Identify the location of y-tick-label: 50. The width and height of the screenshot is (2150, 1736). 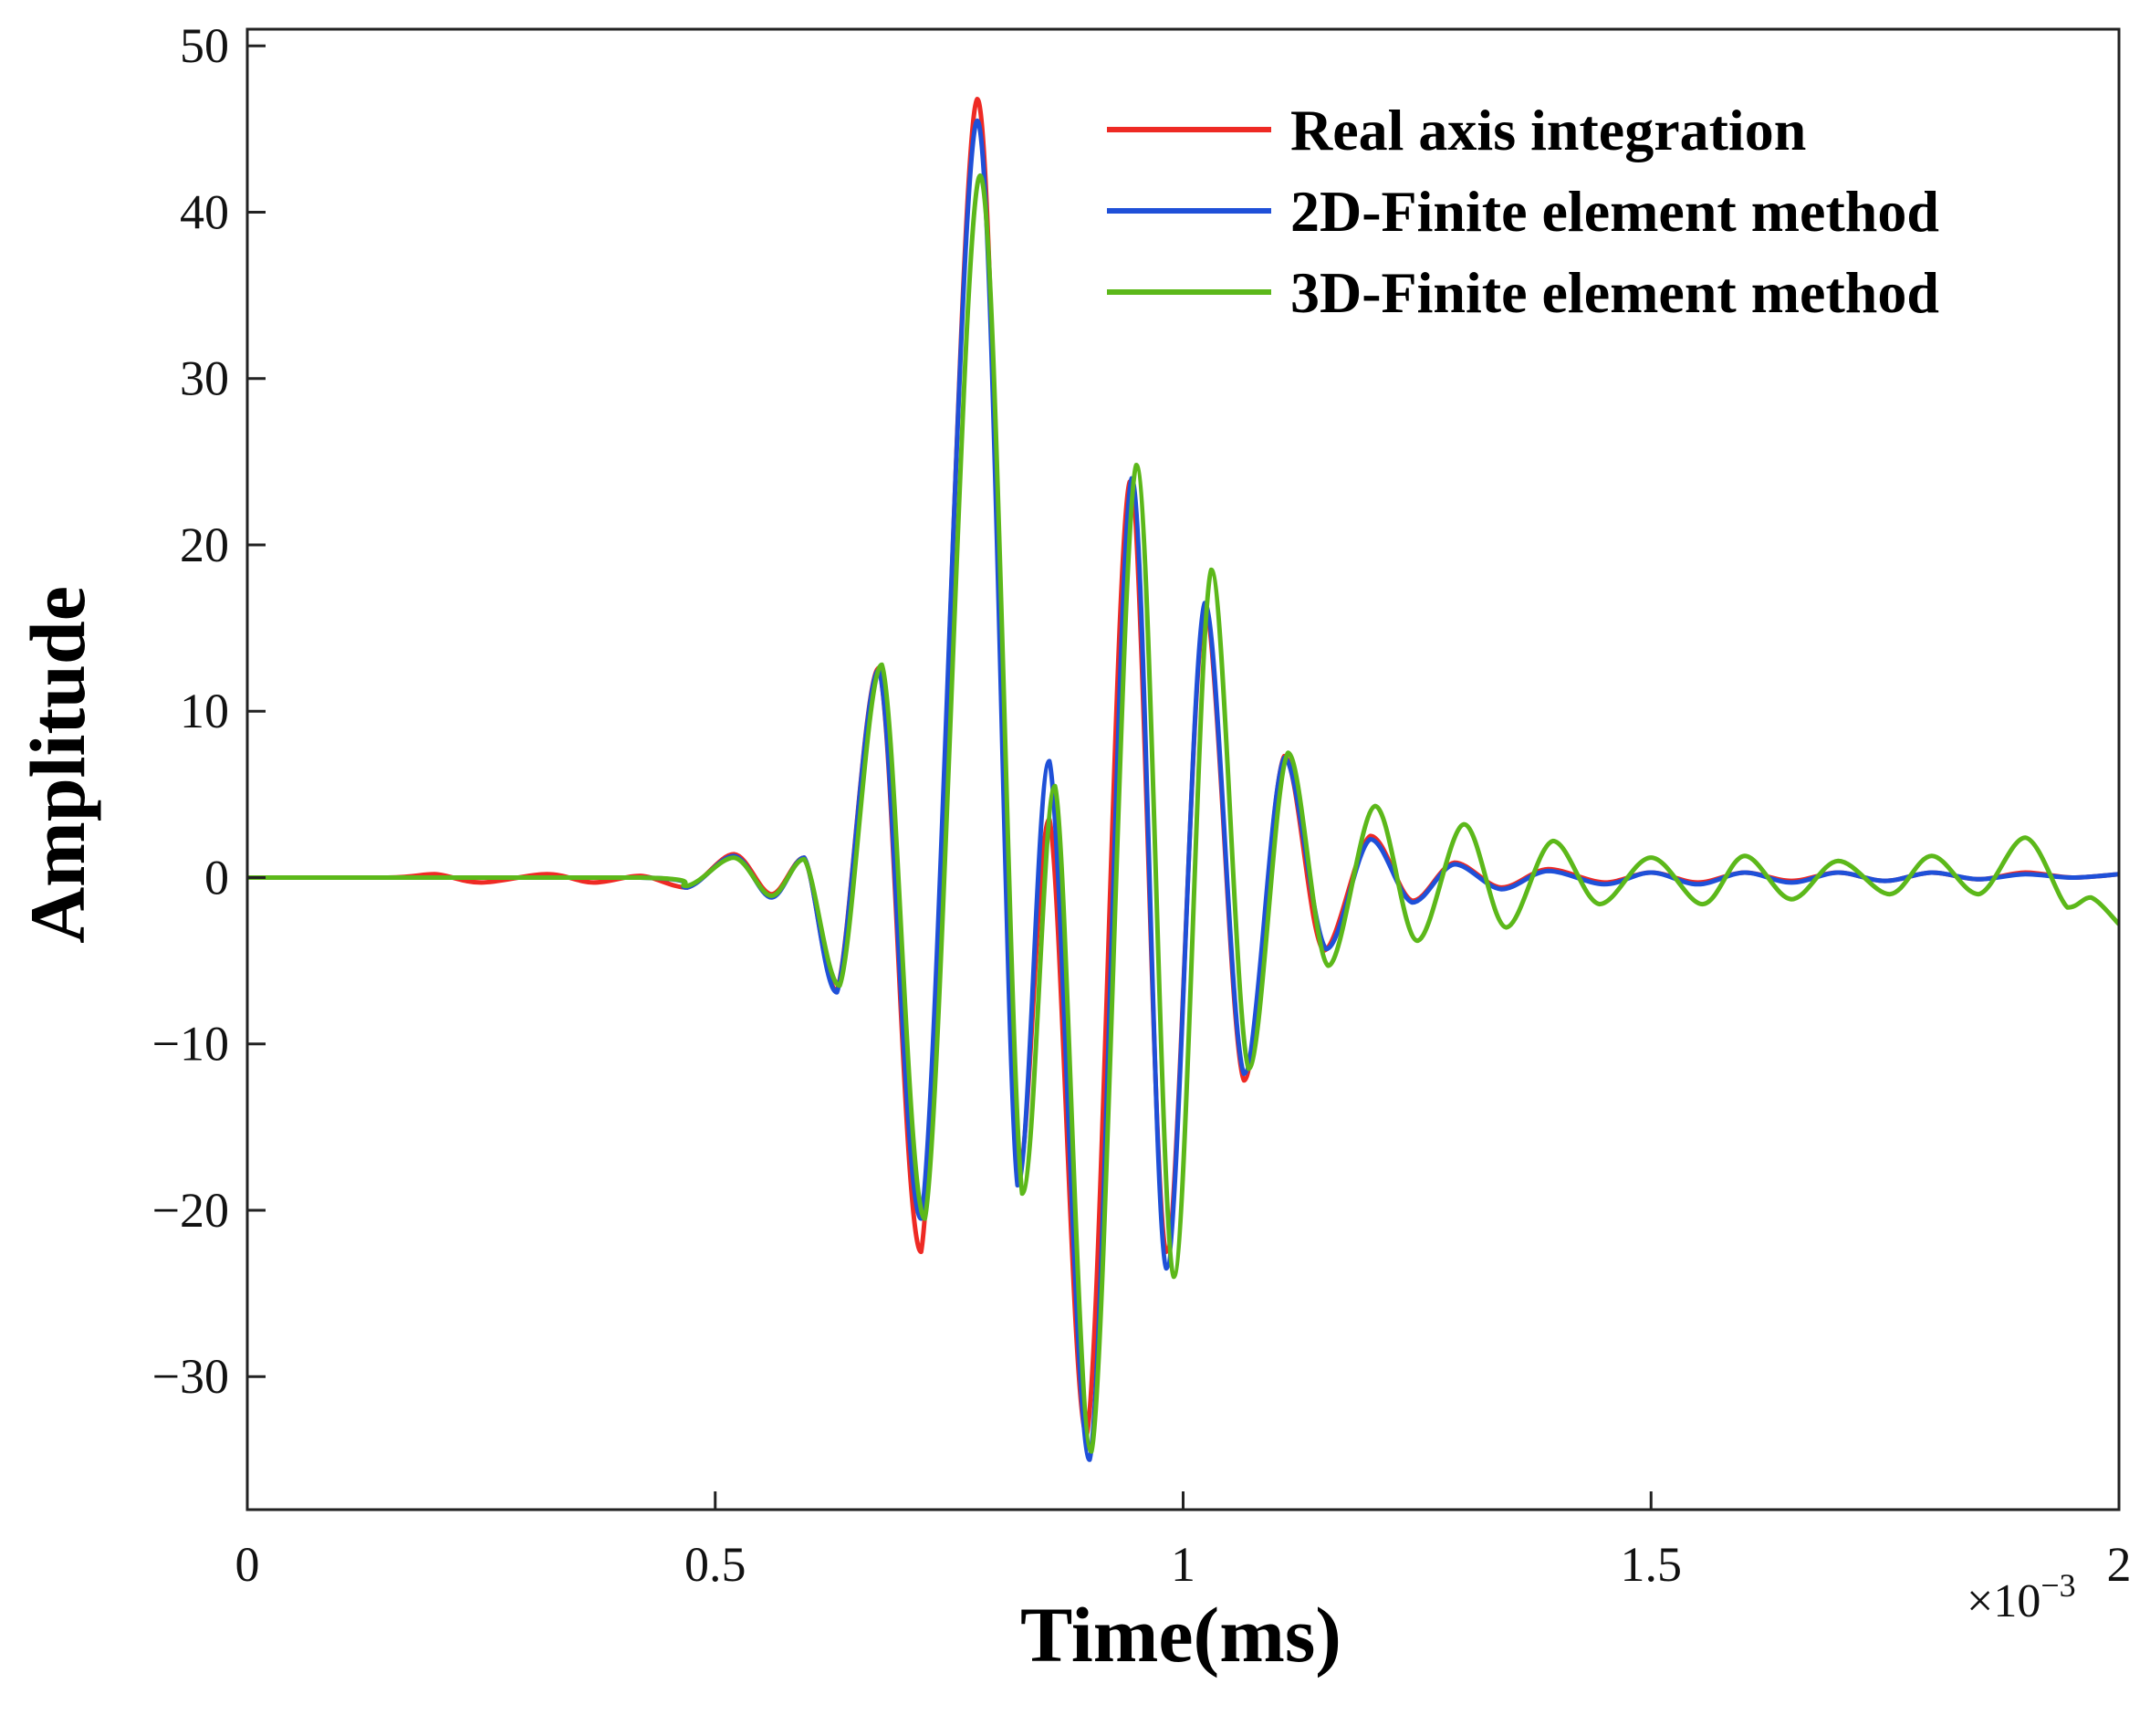
(205, 45).